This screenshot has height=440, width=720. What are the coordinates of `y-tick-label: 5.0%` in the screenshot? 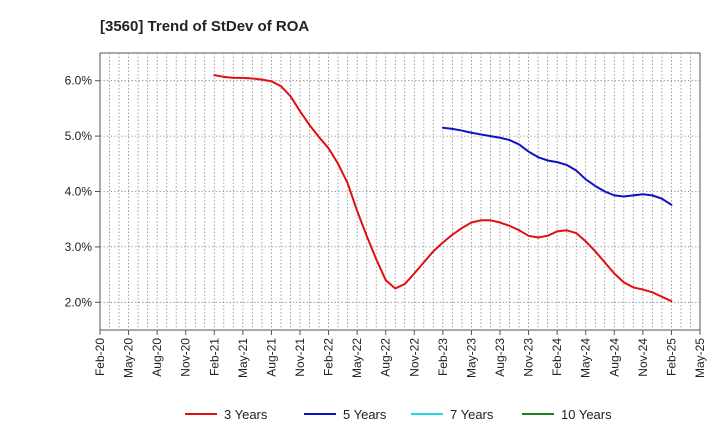 It's located at (79, 136).